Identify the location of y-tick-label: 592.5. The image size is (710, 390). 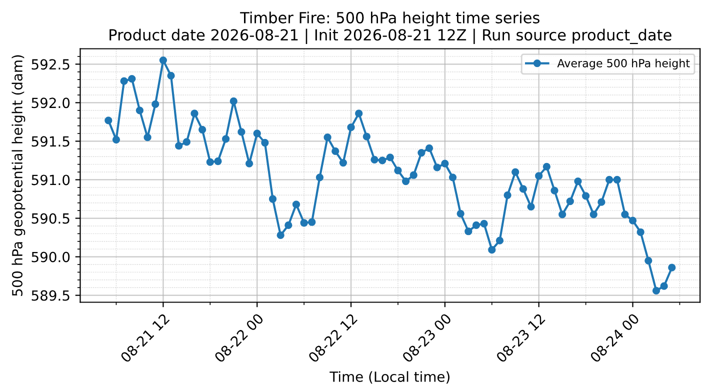
(51, 64).